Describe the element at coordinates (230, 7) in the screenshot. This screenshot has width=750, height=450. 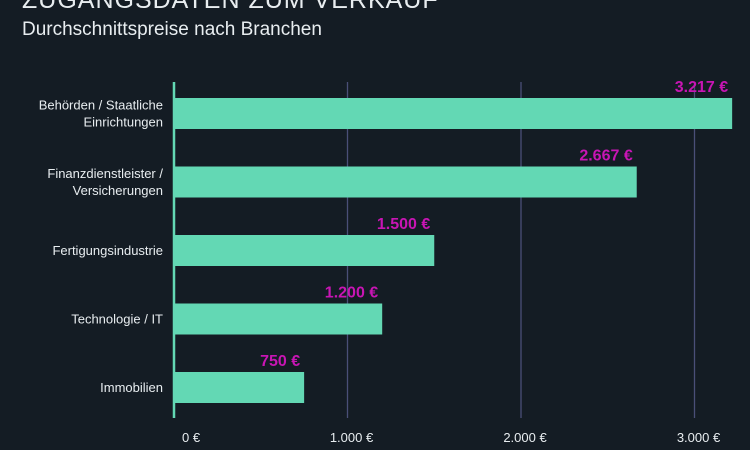
I see `chart-title: ZUGANGSDATEN ZUM VERKAUF` at that location.